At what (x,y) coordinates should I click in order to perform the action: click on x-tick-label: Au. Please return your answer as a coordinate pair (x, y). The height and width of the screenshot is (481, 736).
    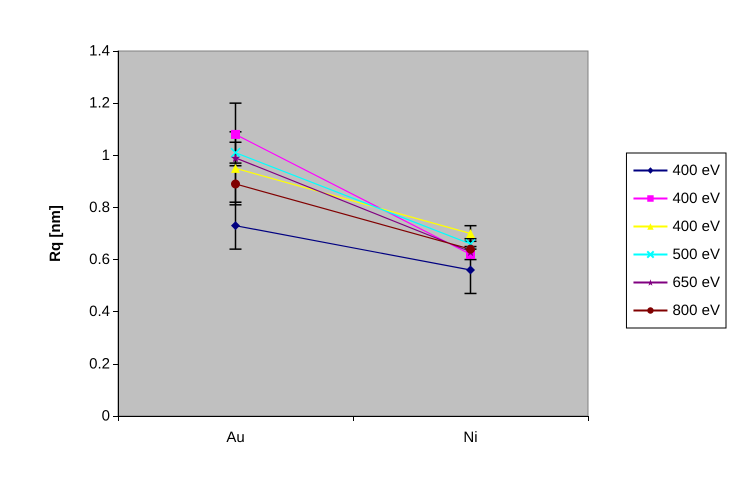
    Looking at the image, I should click on (235, 437).